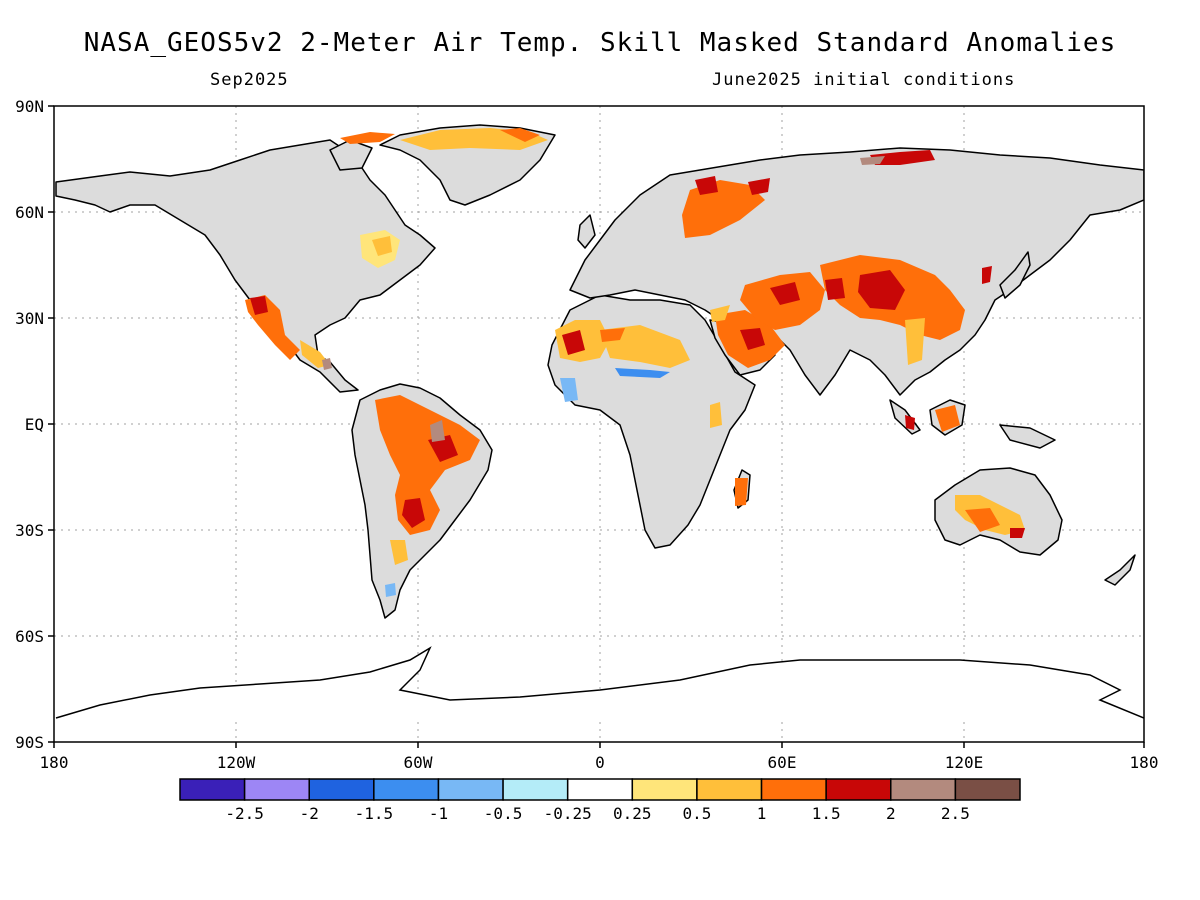 The height and width of the screenshot is (900, 1200). What do you see at coordinates (651, 421) in the screenshot?
I see `africa` at bounding box center [651, 421].